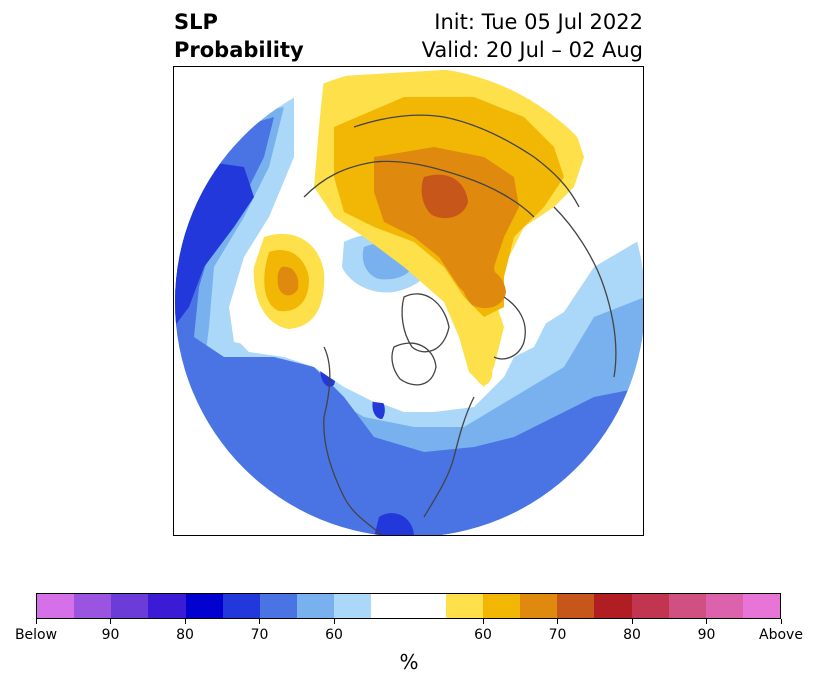 Image resolution: width=819 pixels, height=686 pixels. I want to click on colorbar-tick-label: Above, so click(781, 635).